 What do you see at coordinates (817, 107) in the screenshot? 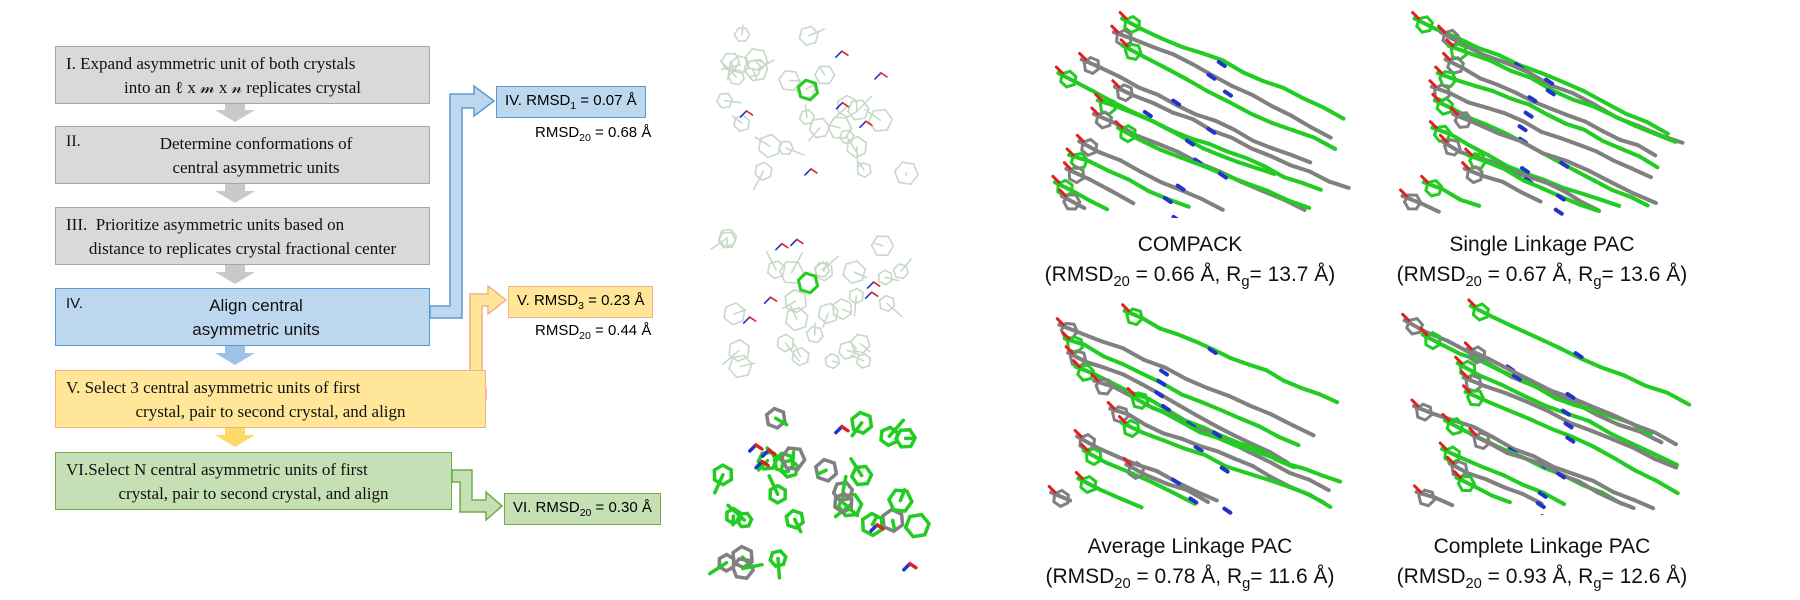
I see `molecule-overlay-iv` at bounding box center [817, 107].